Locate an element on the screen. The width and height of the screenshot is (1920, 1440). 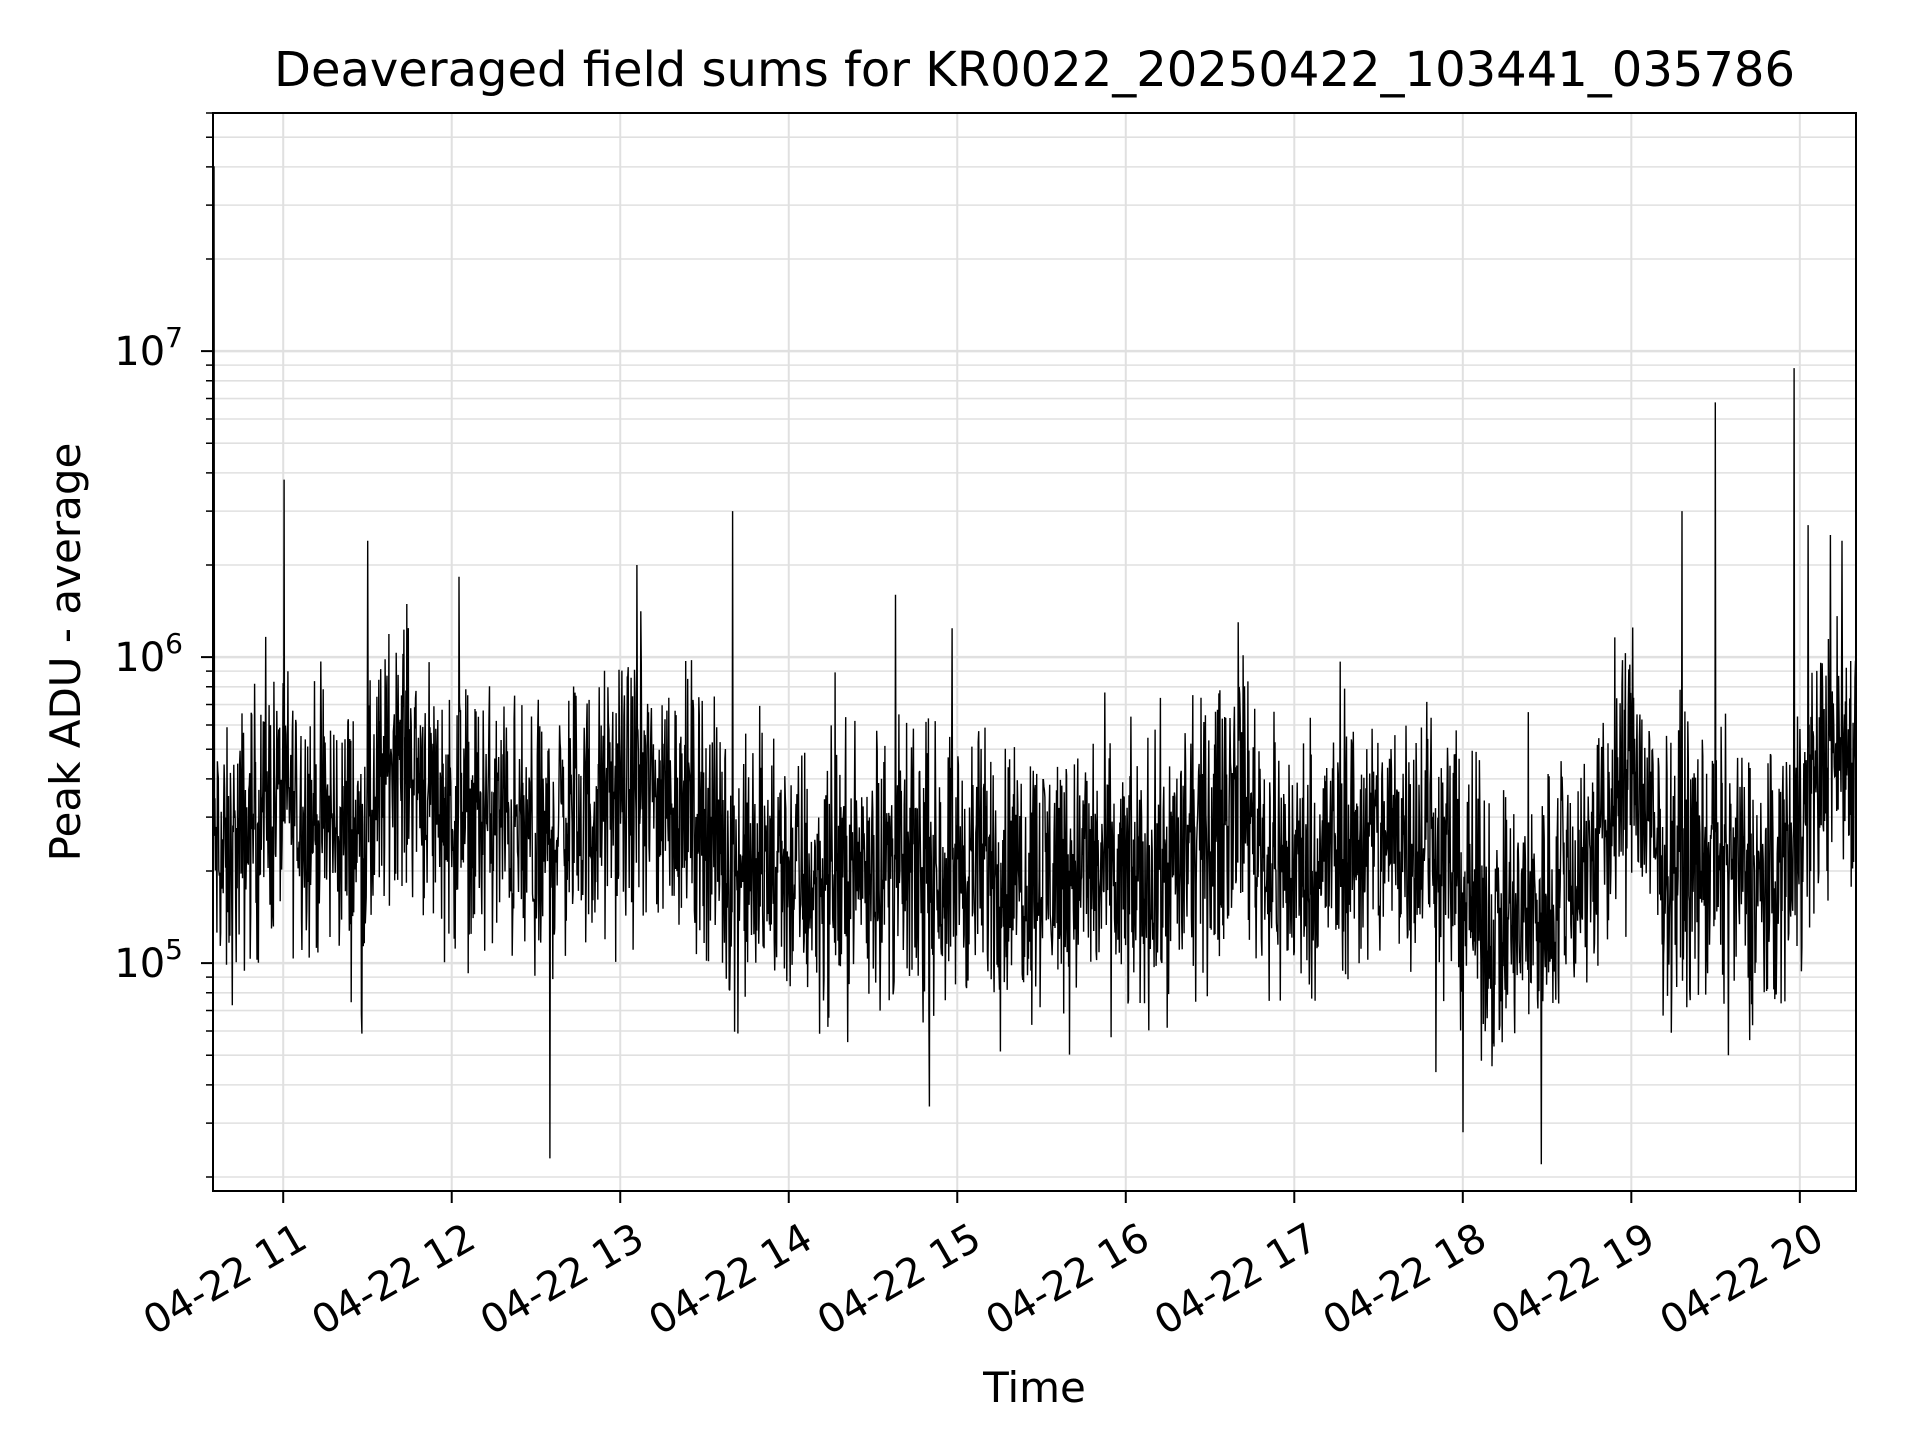
y-tick-label: 10⁵ is located at coordinates (148, 960).